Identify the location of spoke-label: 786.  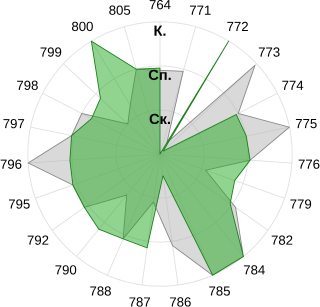
(180, 302).